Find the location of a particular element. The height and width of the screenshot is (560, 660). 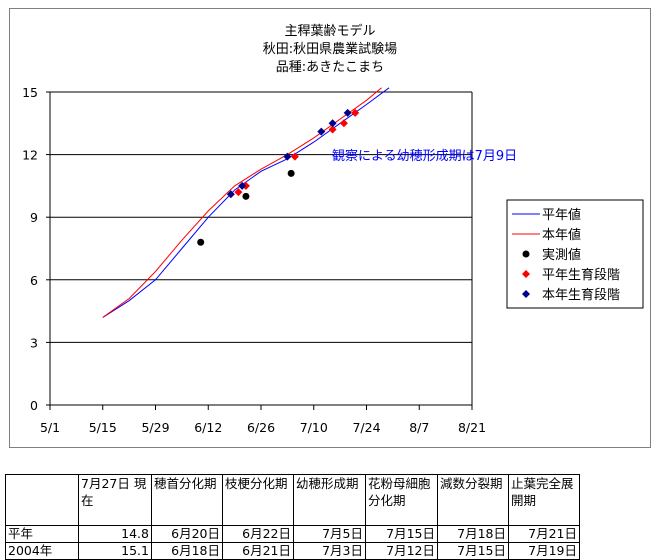

table-cell: 平年 is located at coordinates (42, 534).